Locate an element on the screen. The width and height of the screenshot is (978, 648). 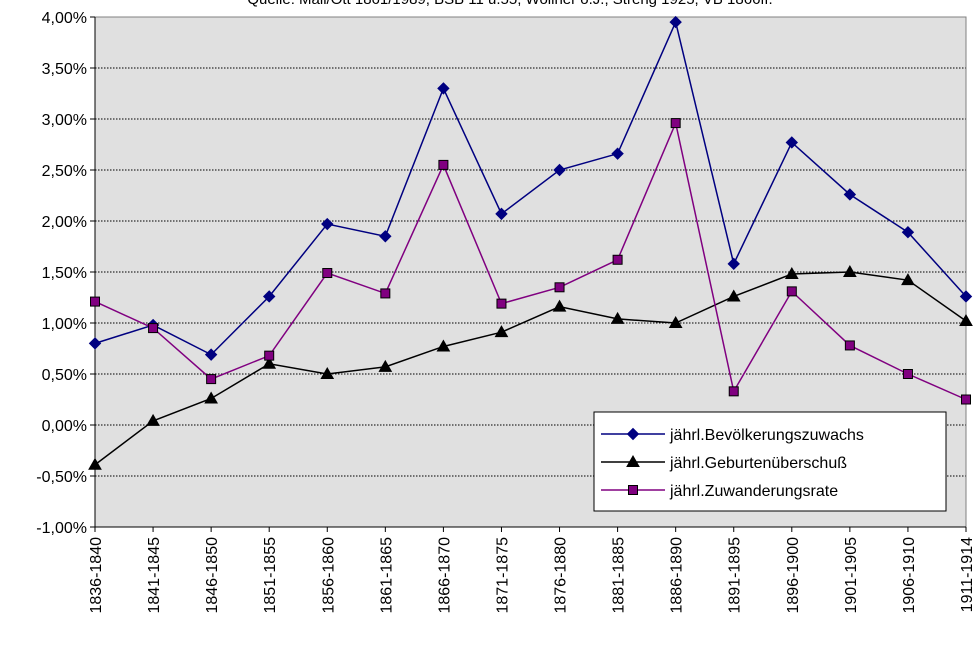
legend-item: jährl.Bevölkerungszuwachs is located at coordinates (732, 435).